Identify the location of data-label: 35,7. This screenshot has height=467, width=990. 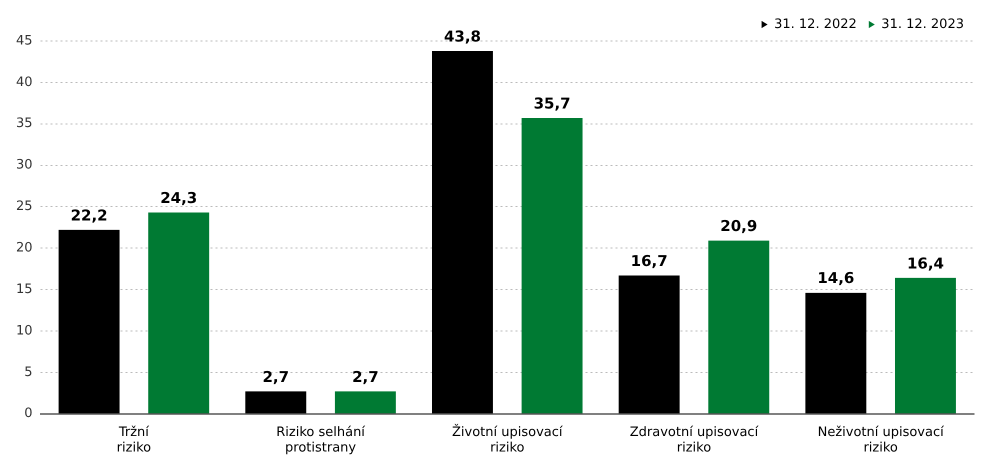
(552, 103).